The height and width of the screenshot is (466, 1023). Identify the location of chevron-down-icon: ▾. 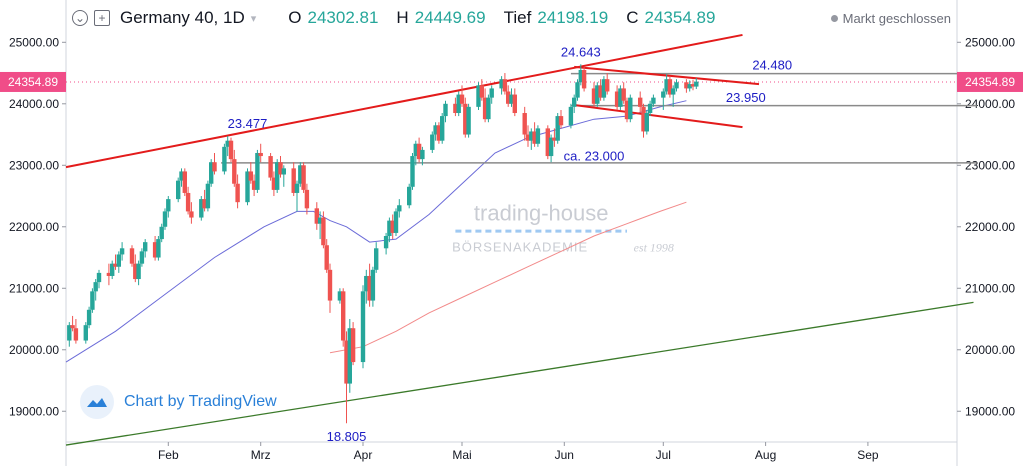
(253, 18).